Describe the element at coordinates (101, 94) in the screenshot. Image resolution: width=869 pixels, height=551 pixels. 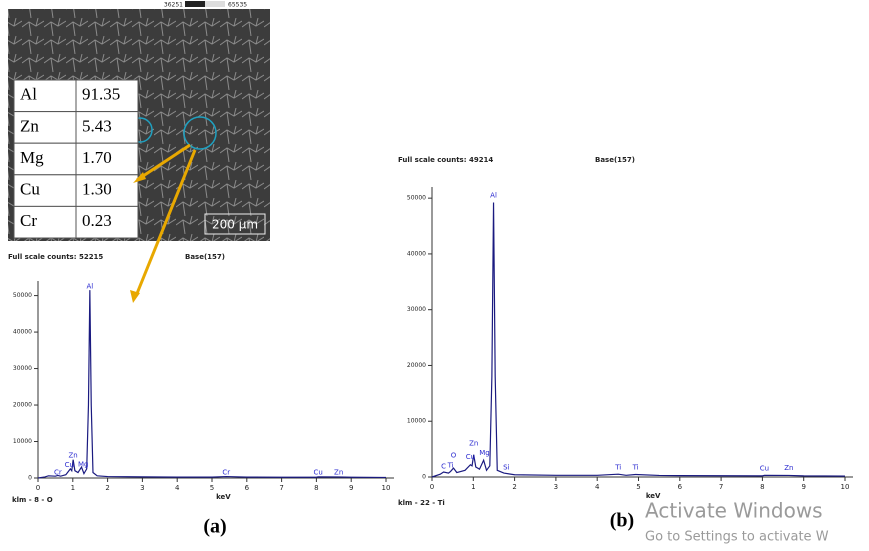
I see `element-value: 91.35` at that location.